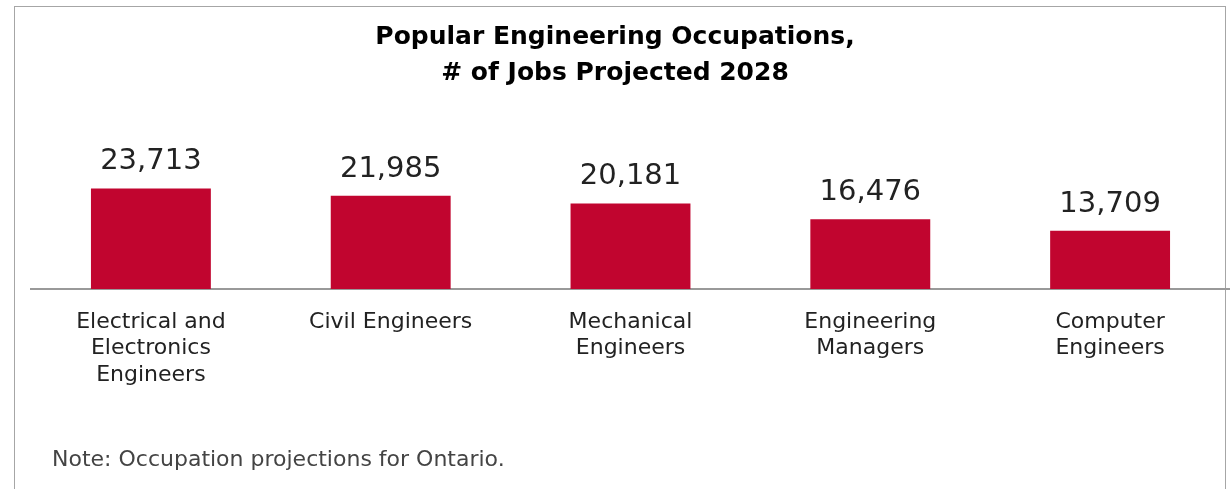 The height and width of the screenshot is (489, 1230). Describe the element at coordinates (1110, 201) in the screenshot. I see `data-label: 13,709` at that location.